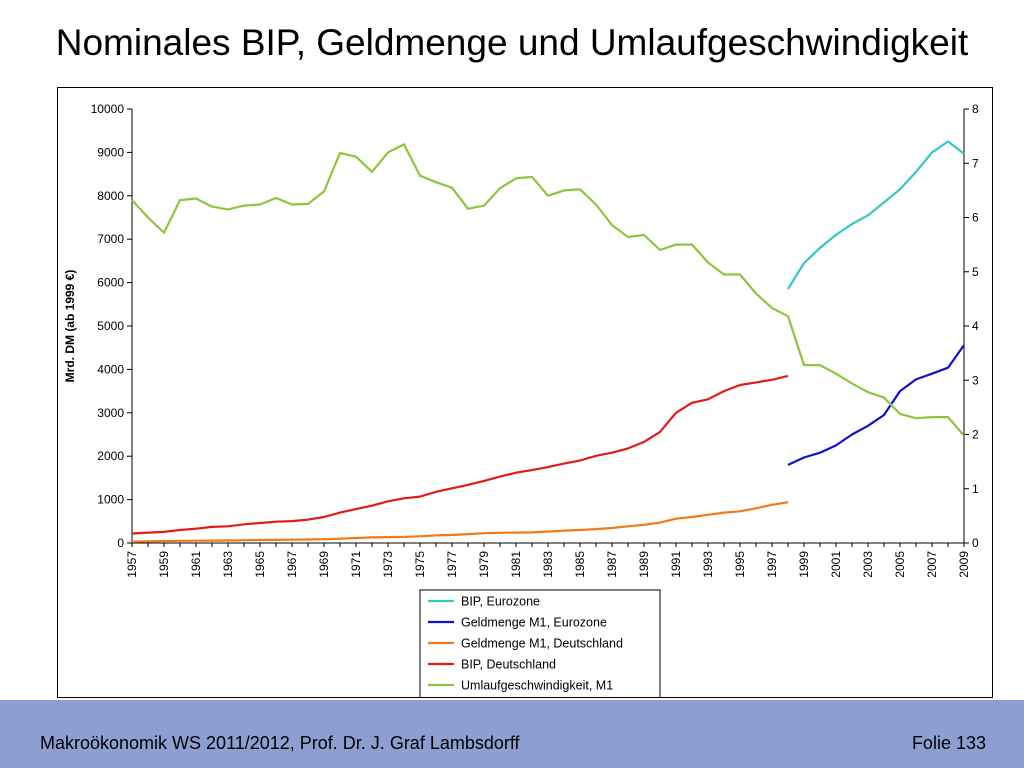 The height and width of the screenshot is (768, 1024). Describe the element at coordinates (420, 564) in the screenshot. I see `x-tick-label: 1975` at that location.